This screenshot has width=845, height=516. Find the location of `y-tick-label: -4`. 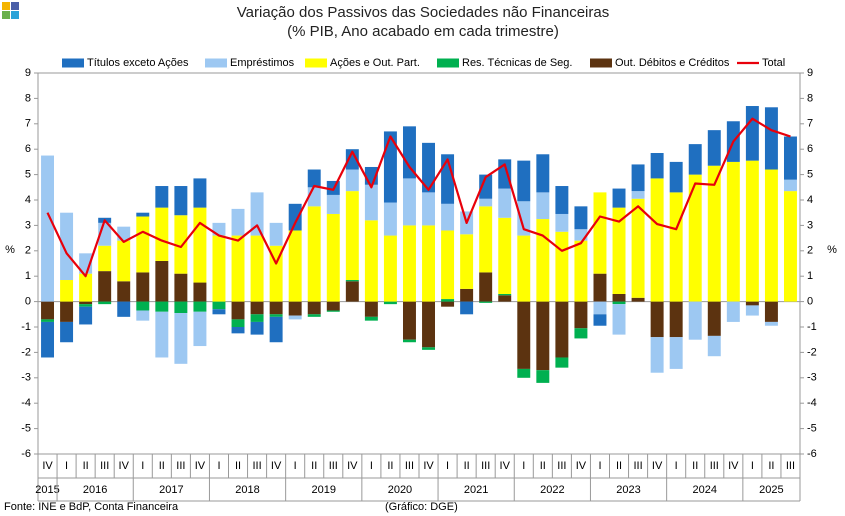

y-tick-label: -4 is located at coordinates (26, 403).